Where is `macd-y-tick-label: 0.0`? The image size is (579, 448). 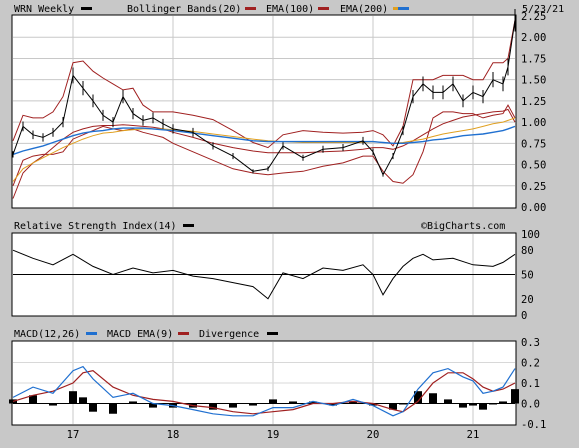
macd-y-tick-label: 0.0 is located at coordinates (530, 405).